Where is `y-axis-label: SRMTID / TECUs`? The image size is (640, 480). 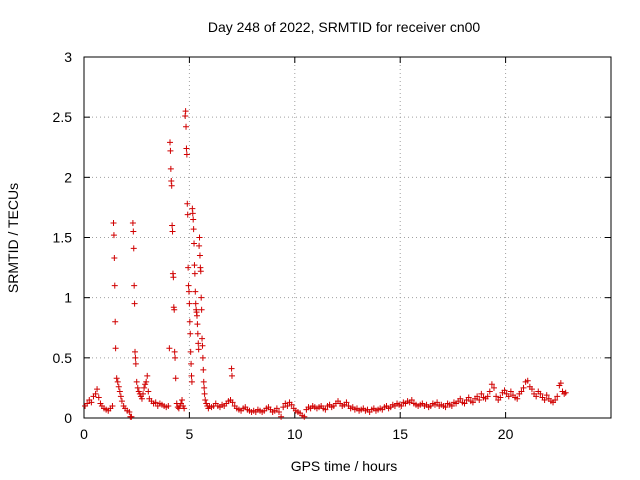
y-axis-label: SRMTID / TECUs is located at coordinates (13, 238).